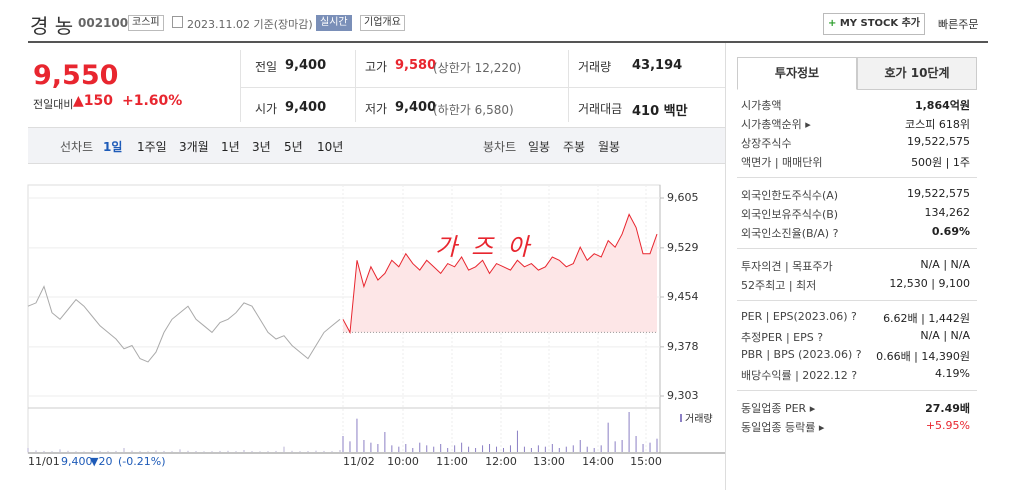 The image size is (1034, 490). Describe the element at coordinates (947, 408) in the screenshot. I see `info-value: 27.49배` at that location.